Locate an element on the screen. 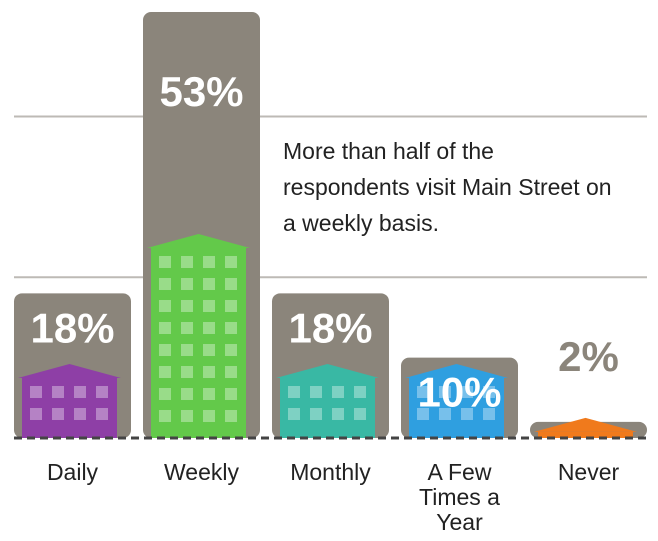 This screenshot has width=658, height=541. category-label: Never is located at coordinates (588, 472).